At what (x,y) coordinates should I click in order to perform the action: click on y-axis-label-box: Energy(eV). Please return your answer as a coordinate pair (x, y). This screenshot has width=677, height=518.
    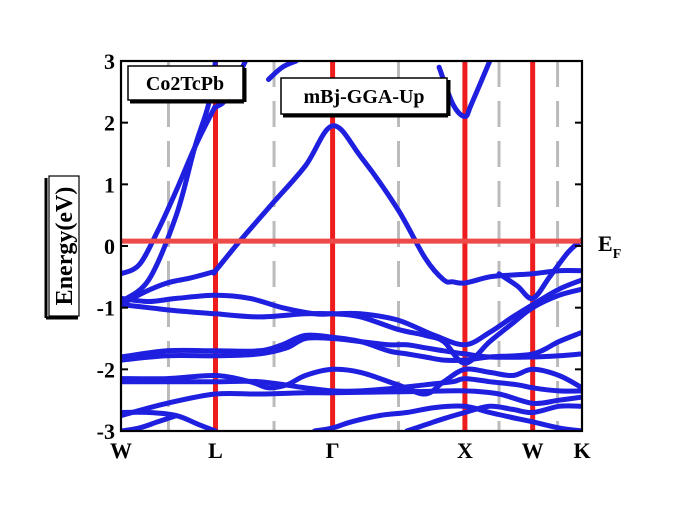
    Looking at the image, I should click on (62, 247).